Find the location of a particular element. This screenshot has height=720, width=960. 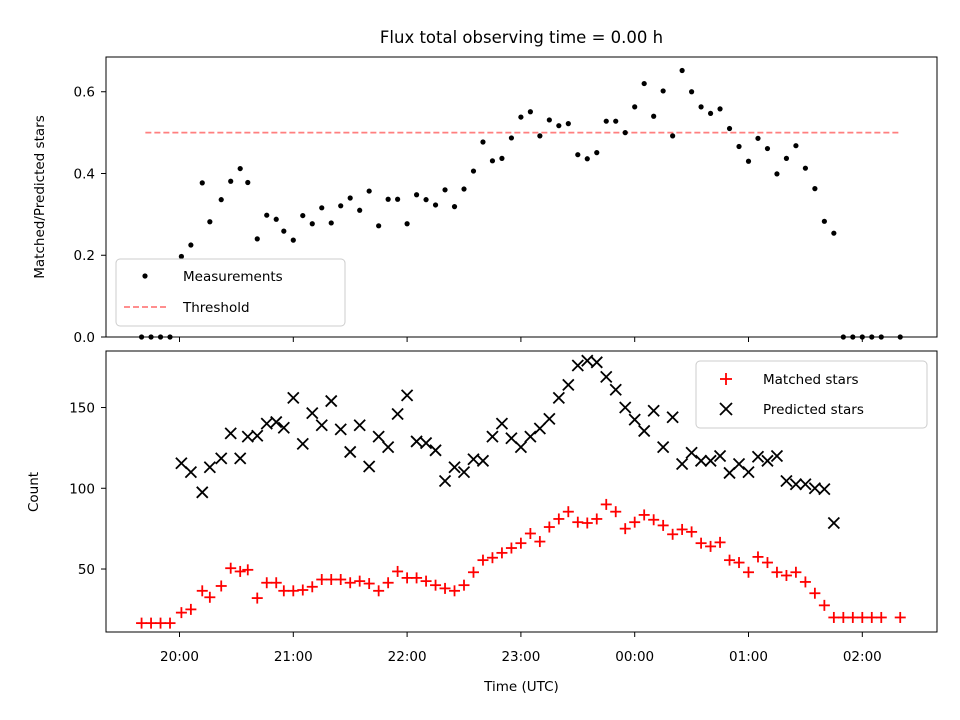

figure-title: Flux total observing time = 0.00 h is located at coordinates (521, 37).